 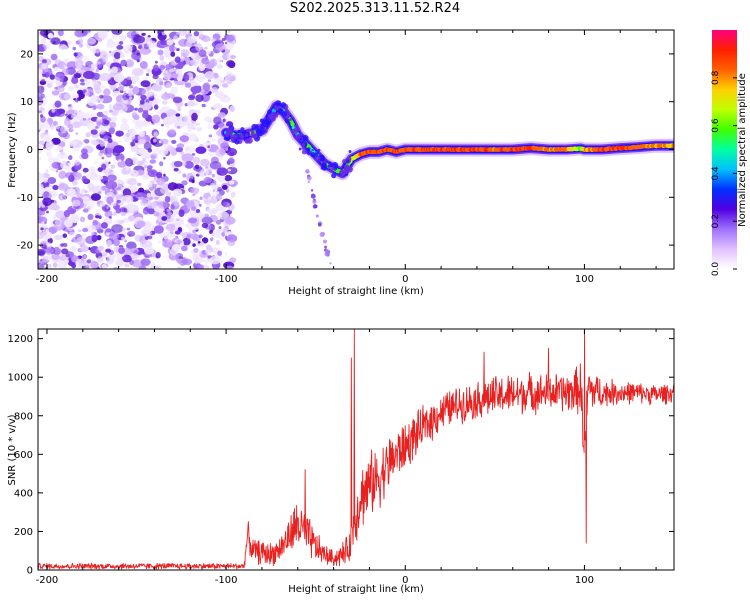 I want to click on snr-y-tick-label: 400, so click(x=23, y=493).